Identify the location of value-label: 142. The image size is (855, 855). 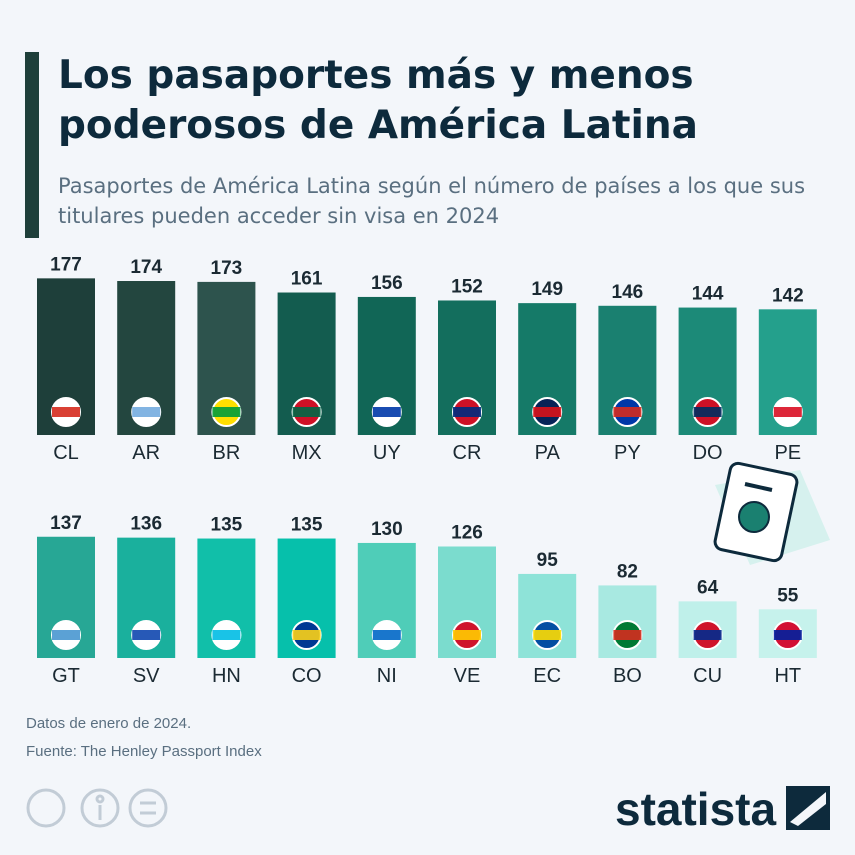
(788, 295).